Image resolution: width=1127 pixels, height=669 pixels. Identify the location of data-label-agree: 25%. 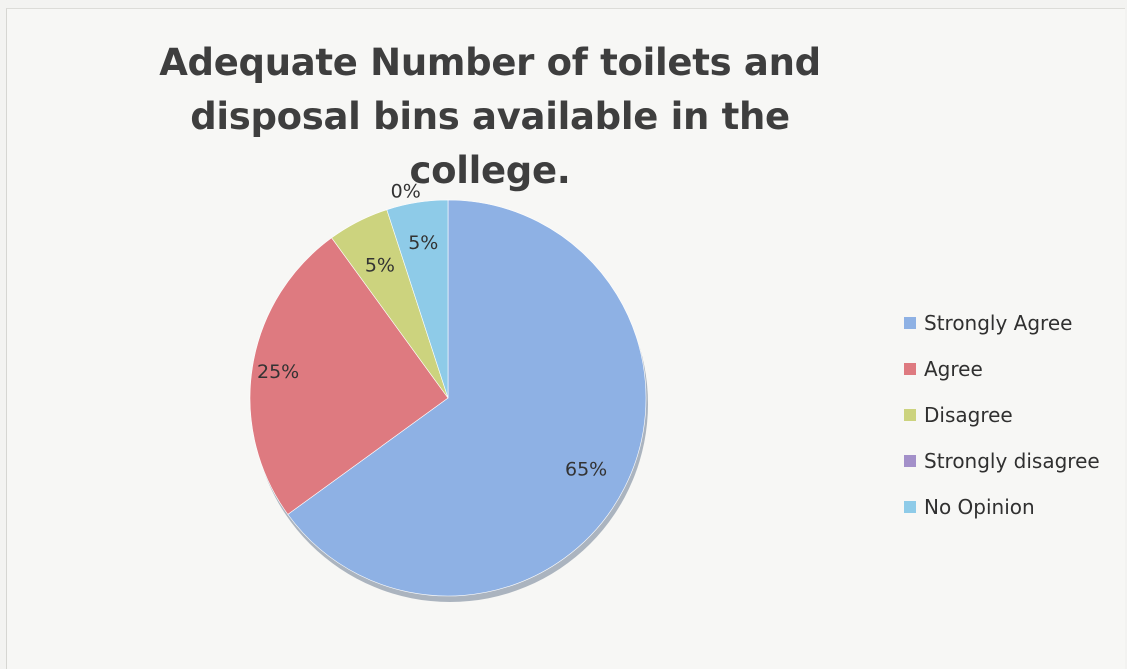
(278, 372).